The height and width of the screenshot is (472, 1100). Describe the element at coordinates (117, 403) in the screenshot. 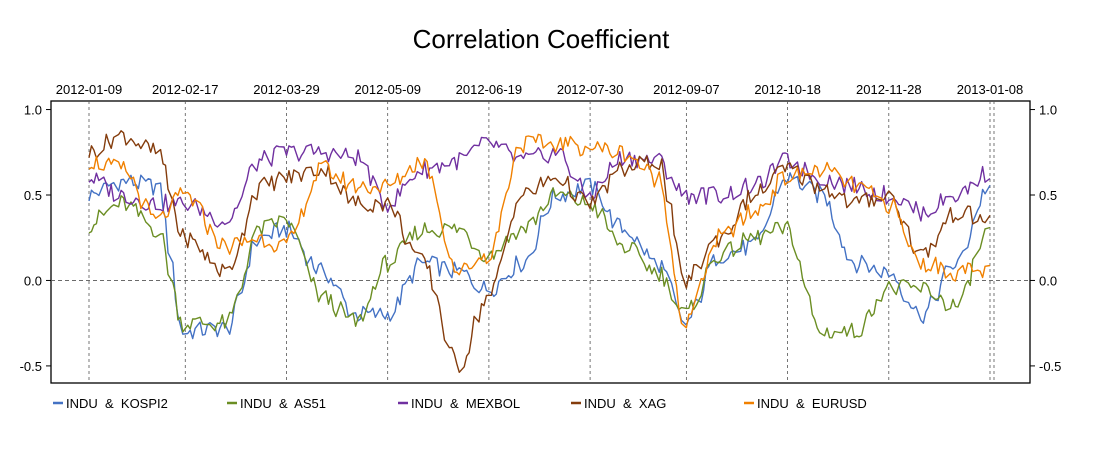

I see `legend-label: INDU & KOSPI2` at that location.